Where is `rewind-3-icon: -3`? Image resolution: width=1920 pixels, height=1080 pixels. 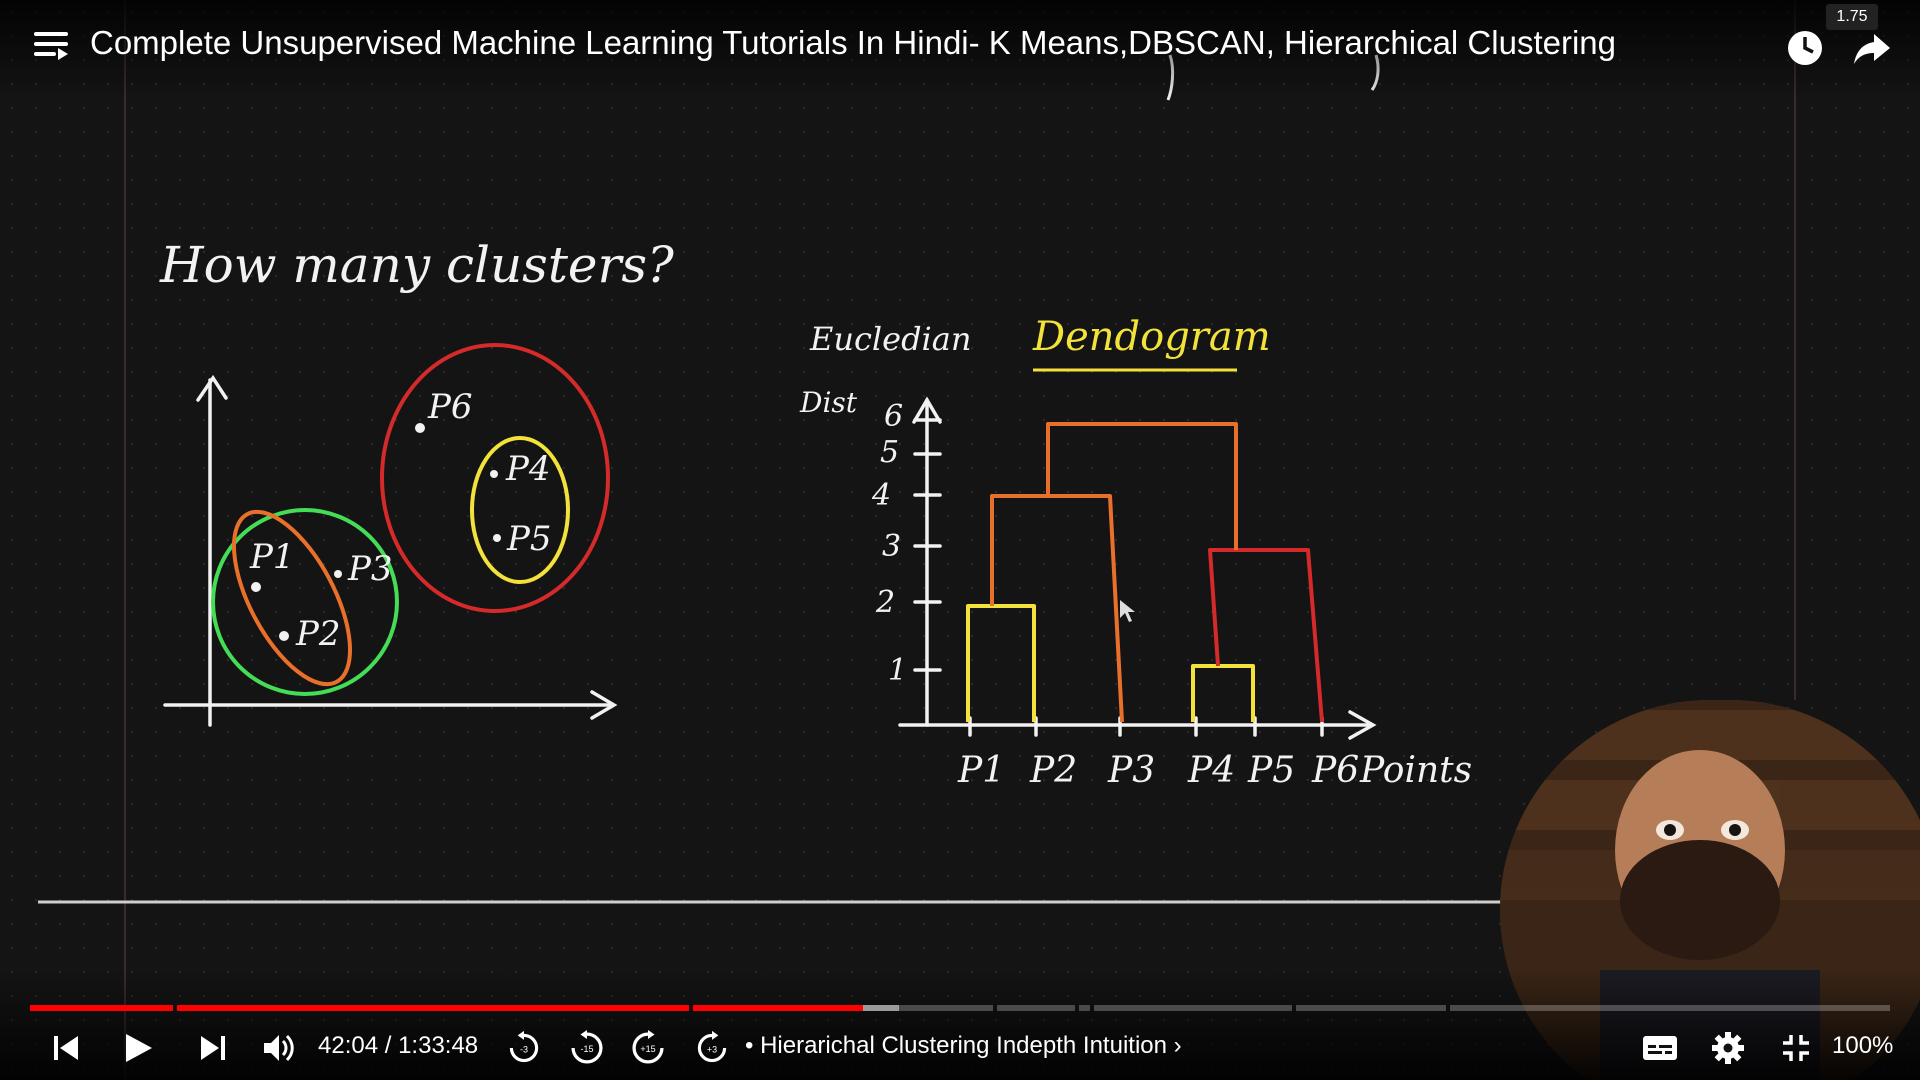 rewind-3-icon: -3 is located at coordinates (524, 1048).